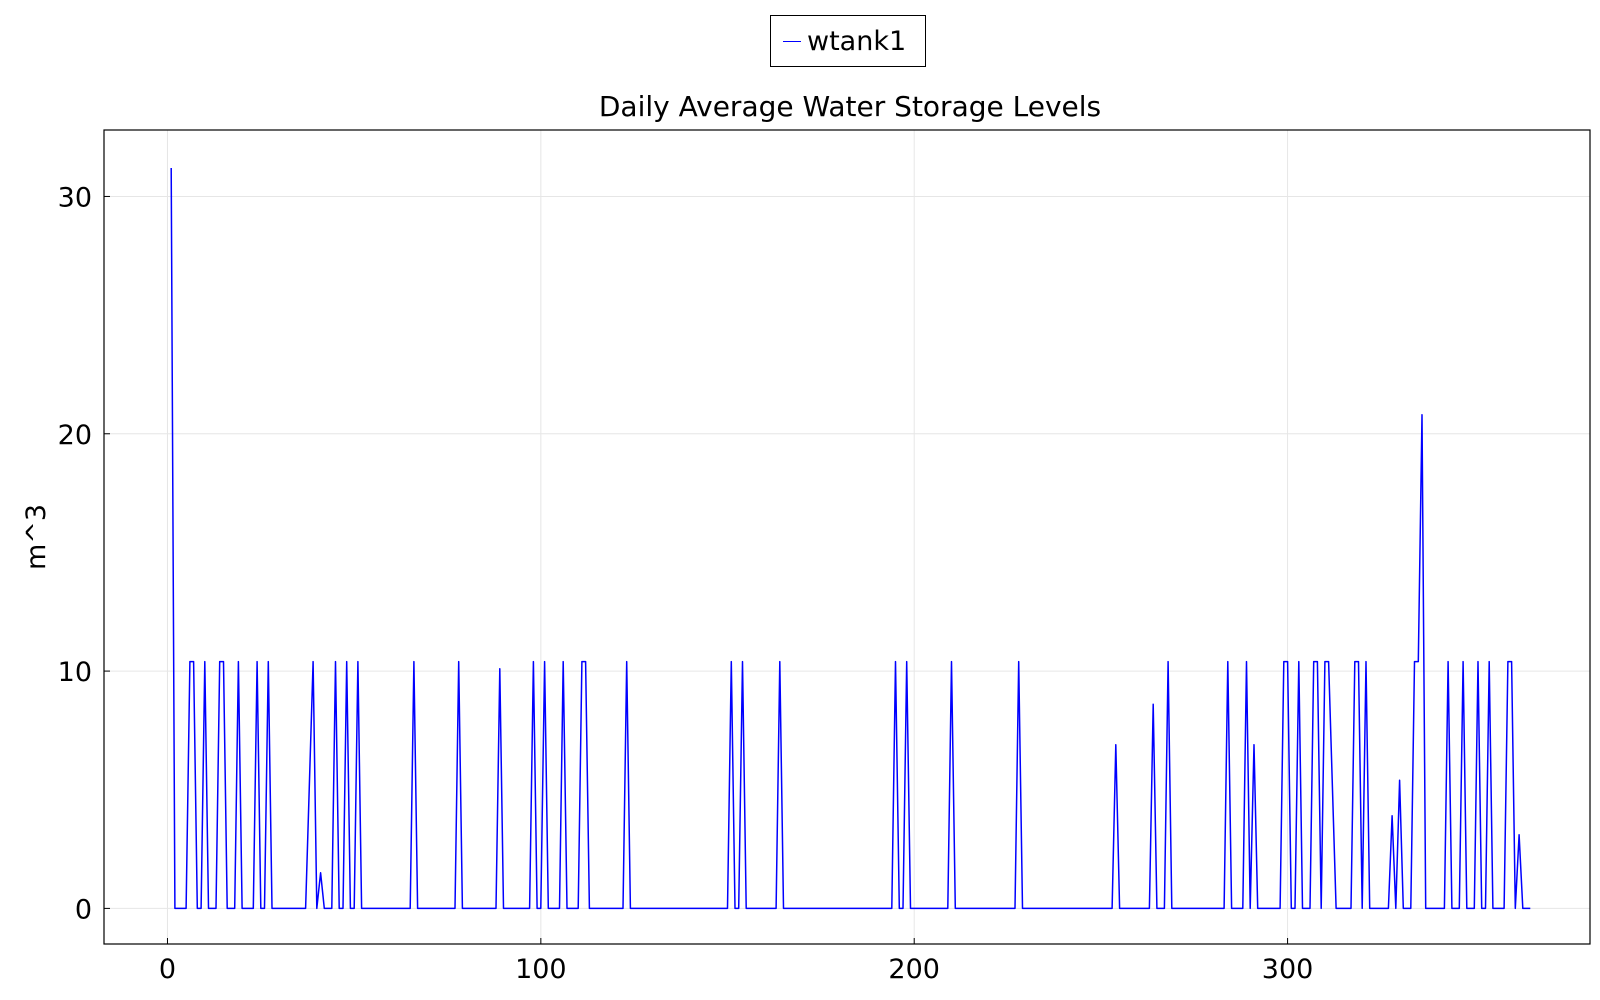 The image size is (1600, 1000). Describe the element at coordinates (83, 909) in the screenshot. I see `y-tick-label: 0` at that location.